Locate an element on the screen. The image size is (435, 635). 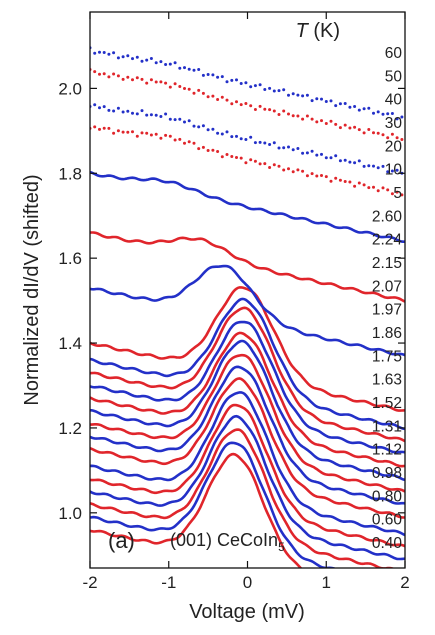
x-tick-label: 2 is located at coordinates (404, 582).